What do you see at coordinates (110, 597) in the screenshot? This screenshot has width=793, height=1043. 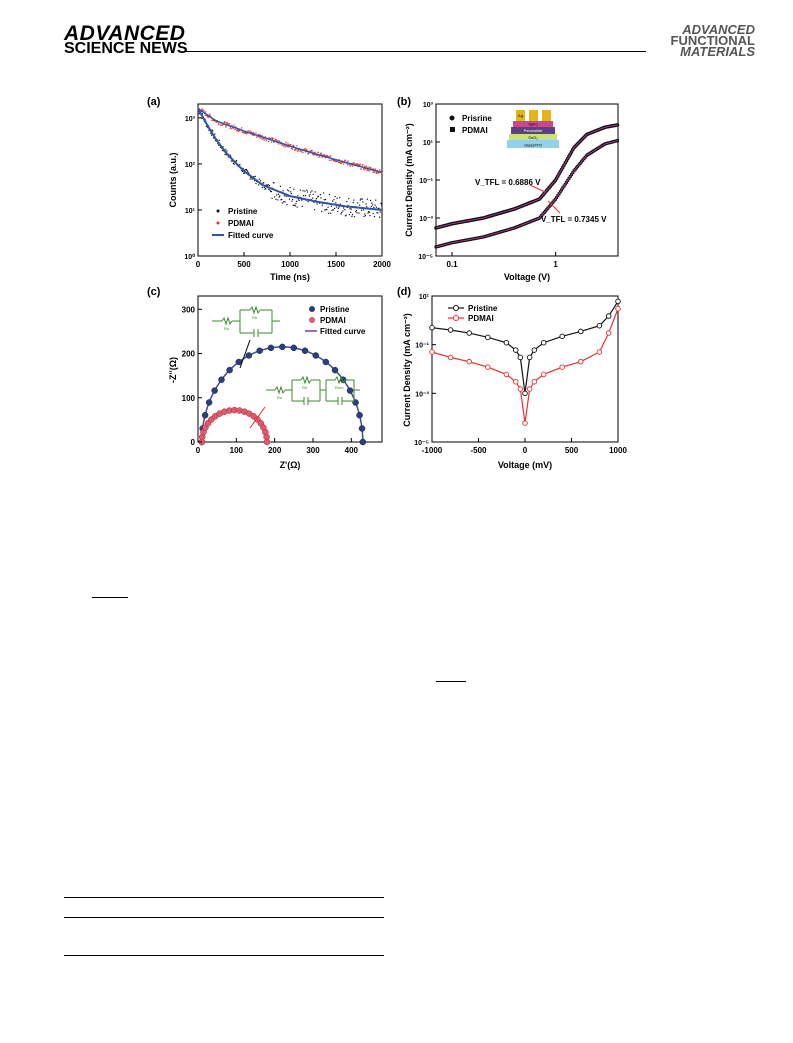 I see `text-rule` at bounding box center [110, 597].